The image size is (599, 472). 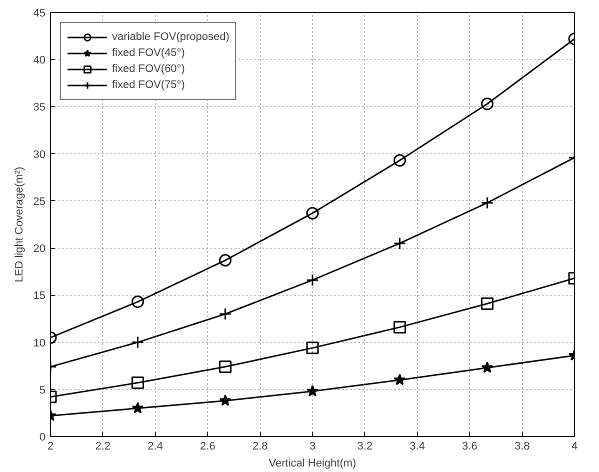 What do you see at coordinates (365, 446) in the screenshot?
I see `x-tick-label: 3.2` at bounding box center [365, 446].